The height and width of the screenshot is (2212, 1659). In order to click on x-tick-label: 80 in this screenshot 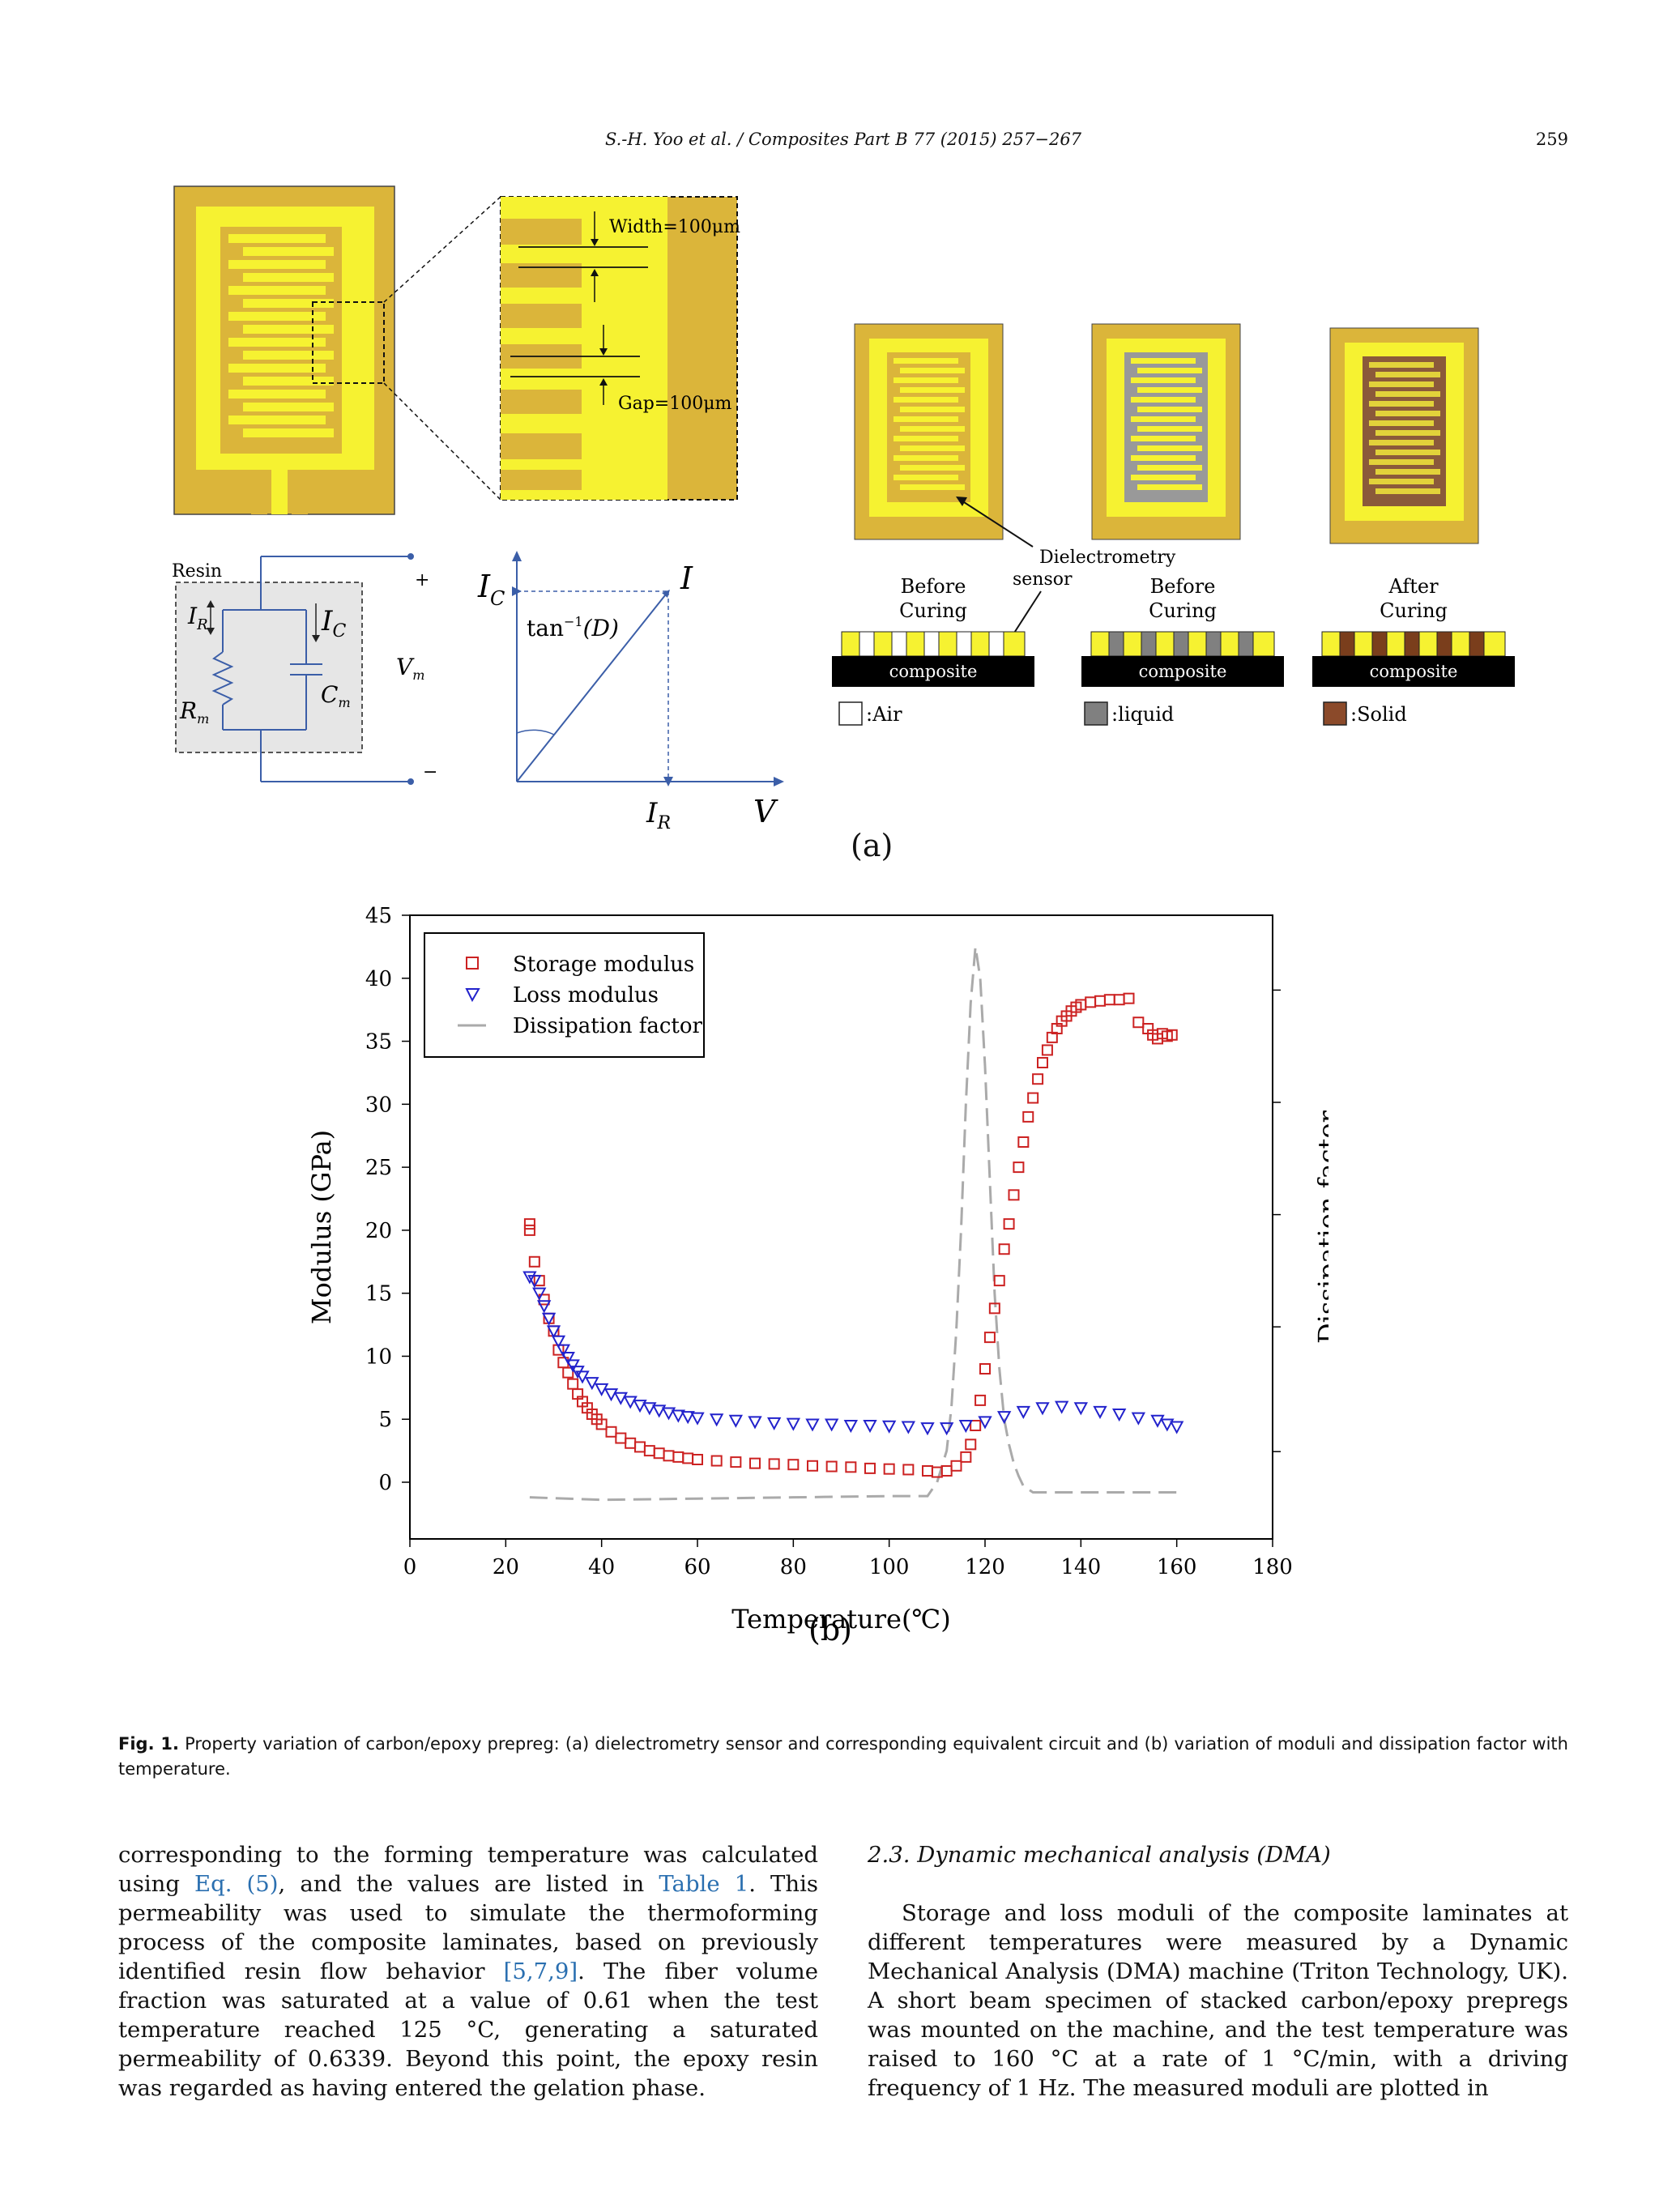, I will do `click(793, 1567)`.